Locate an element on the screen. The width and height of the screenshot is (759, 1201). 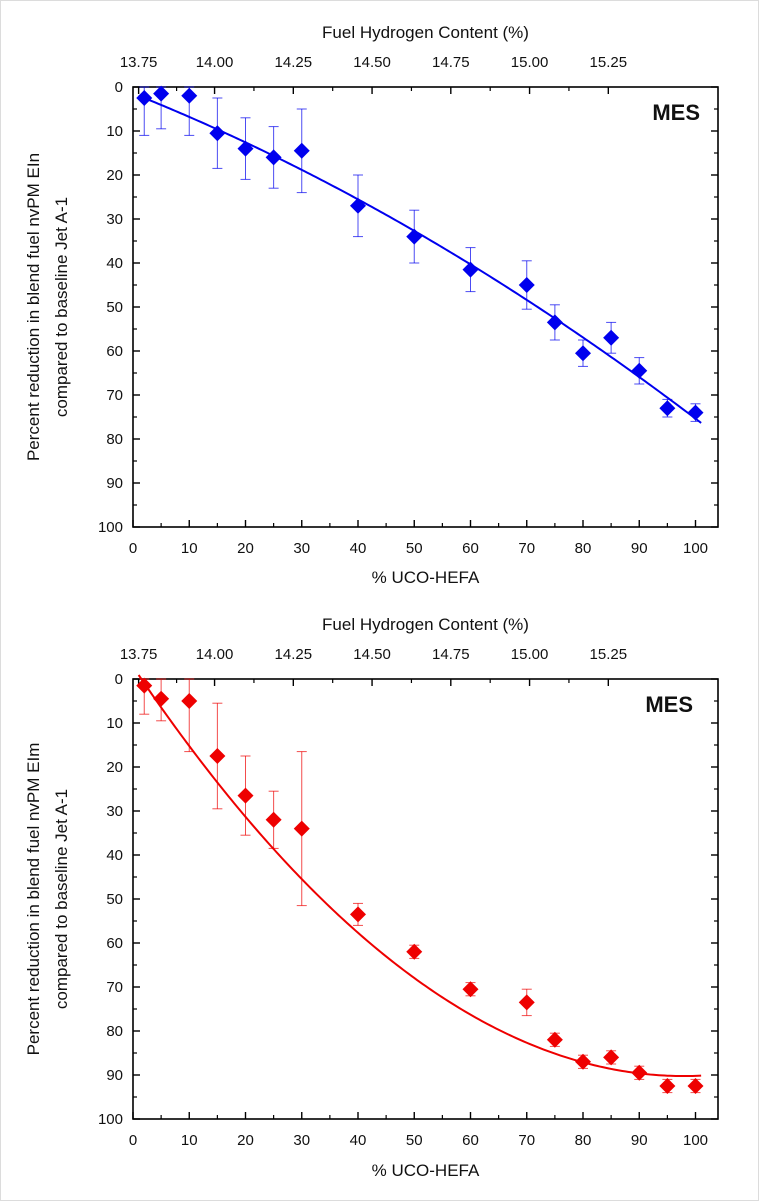
y-axis-title-line1: Percent reduction in blend fuel nvPM EIm is located at coordinates (33, 899).